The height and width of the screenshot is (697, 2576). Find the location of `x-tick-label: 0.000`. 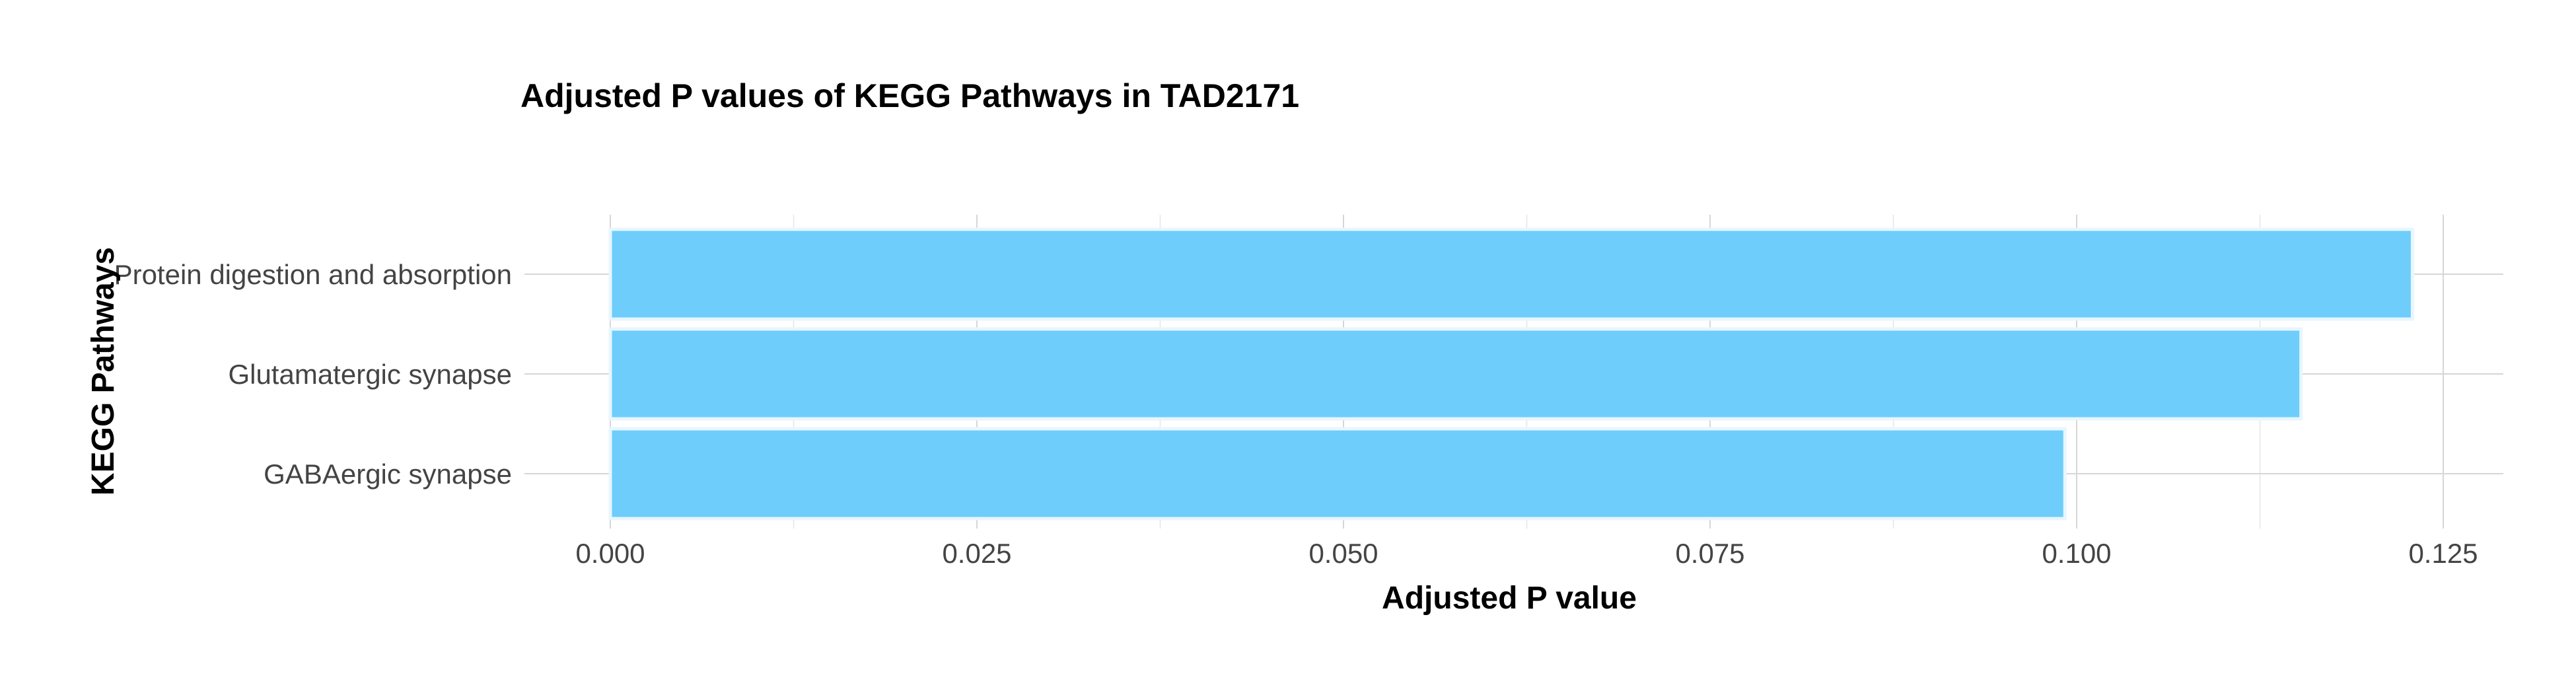

x-tick-label: 0.000 is located at coordinates (610, 554).